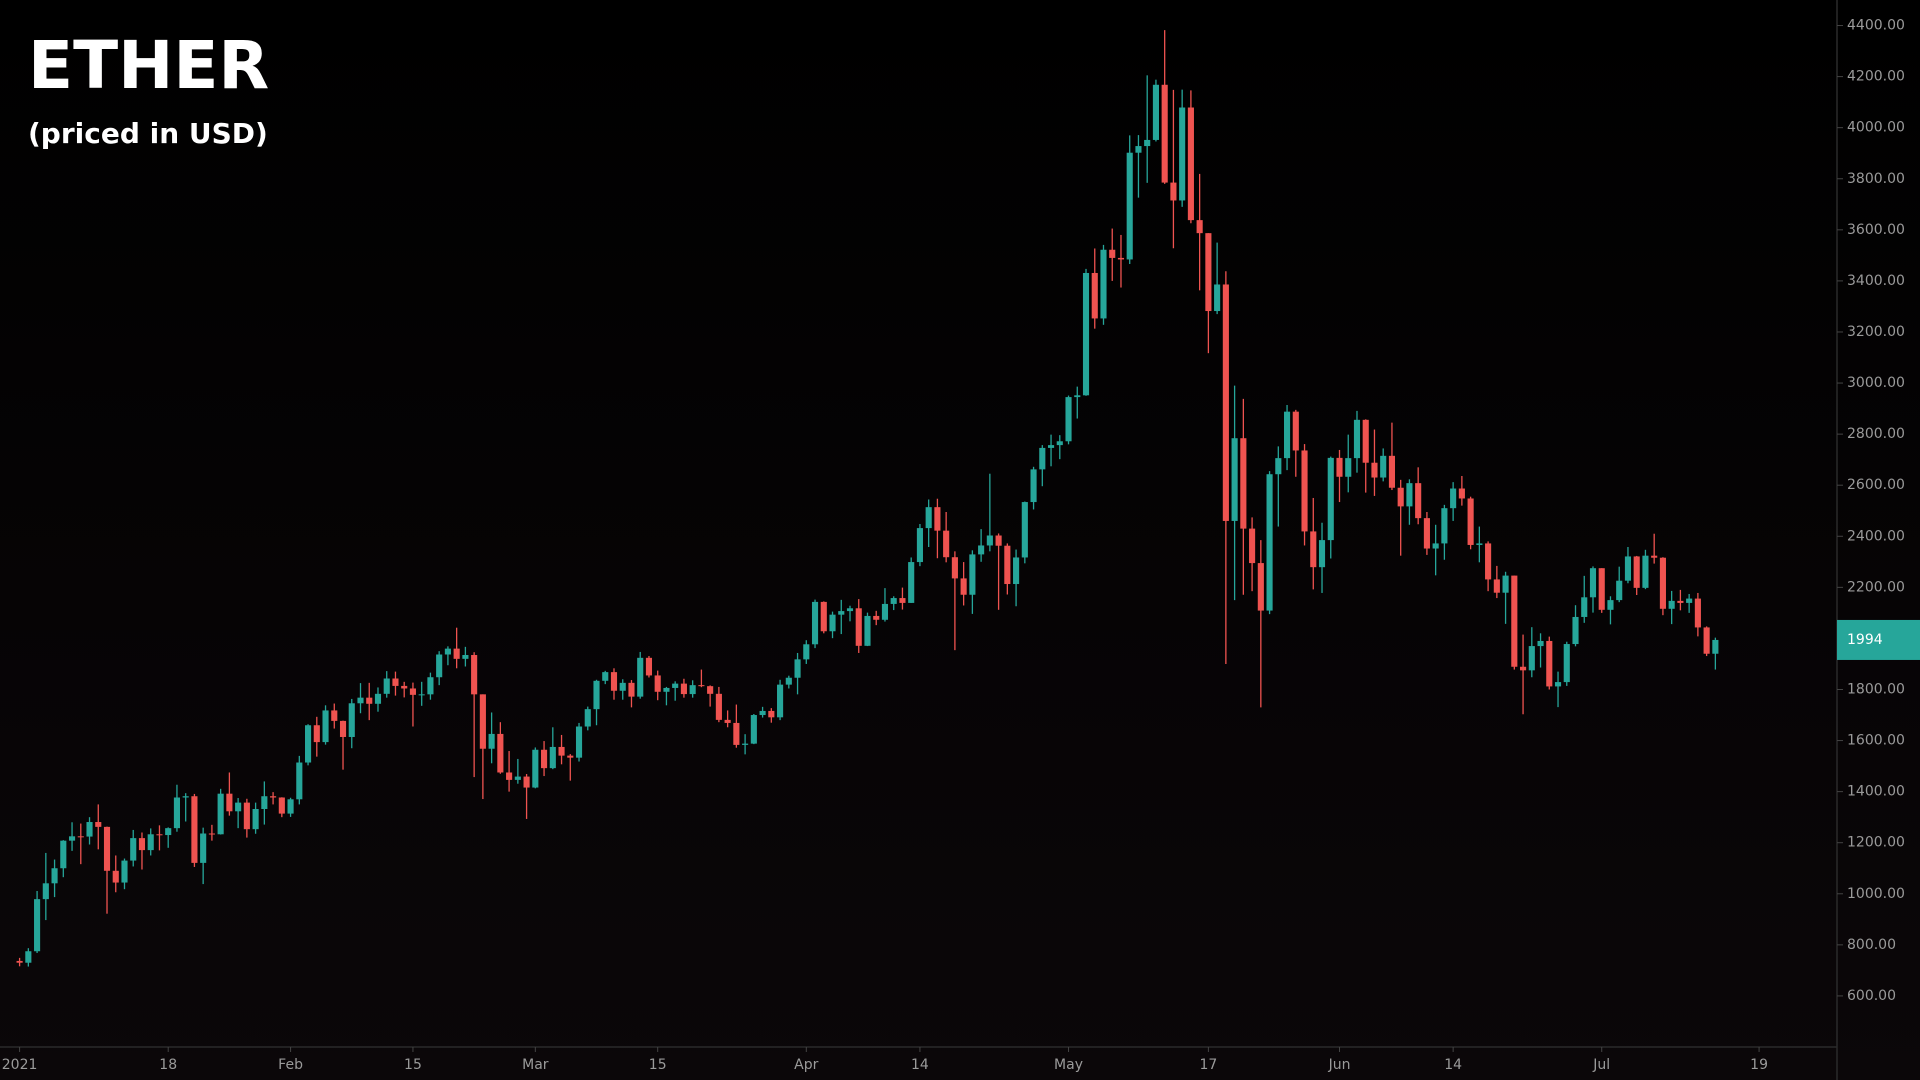 This screenshot has width=1920, height=1080. What do you see at coordinates (1339, 1065) in the screenshot?
I see `x-tick-label: Jun` at bounding box center [1339, 1065].